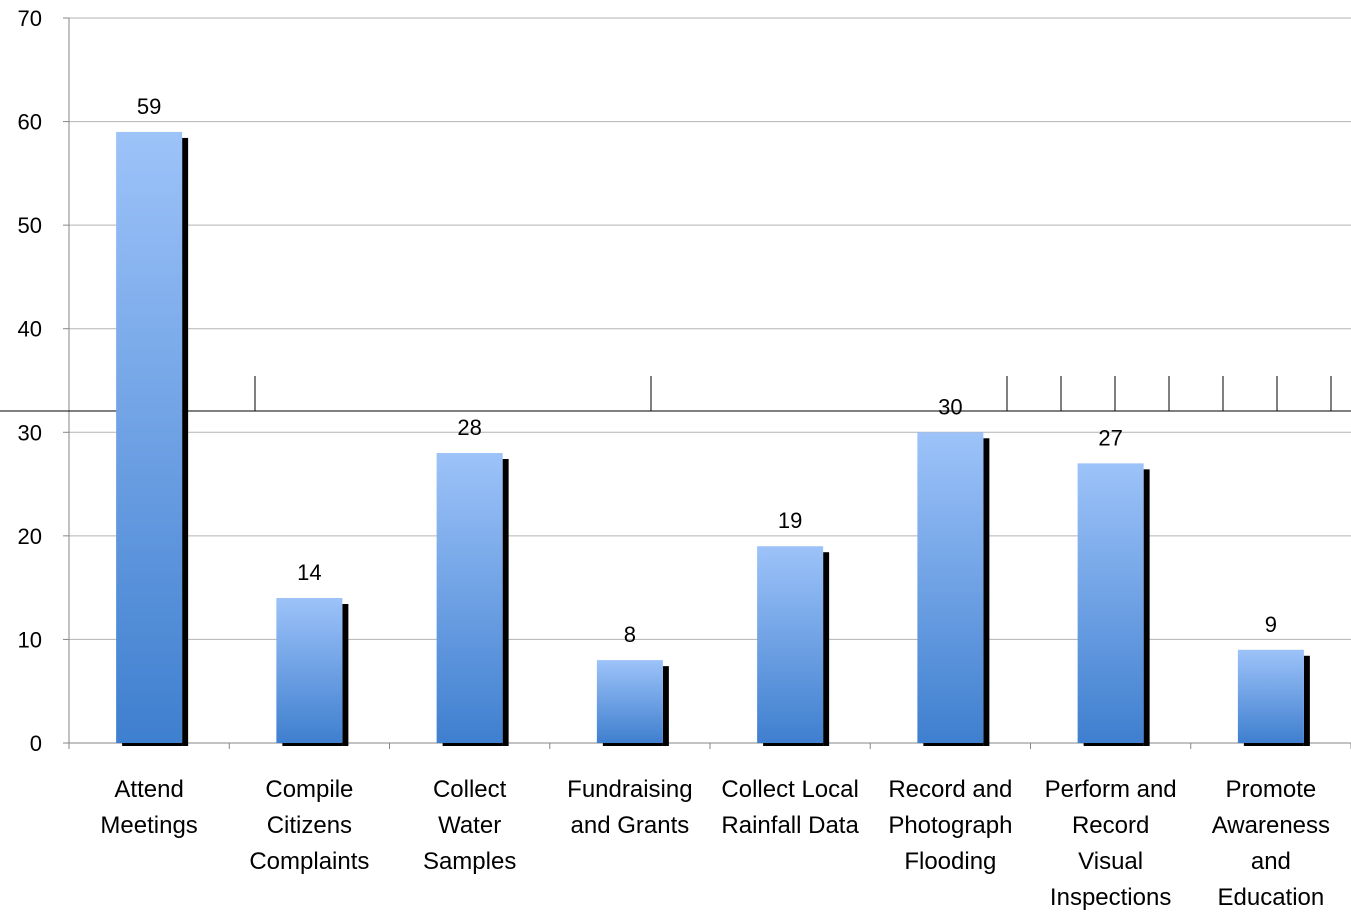 Image resolution: width=1351 pixels, height=915 pixels. What do you see at coordinates (148, 825) in the screenshot?
I see `category-label-line: Meetings` at bounding box center [148, 825].